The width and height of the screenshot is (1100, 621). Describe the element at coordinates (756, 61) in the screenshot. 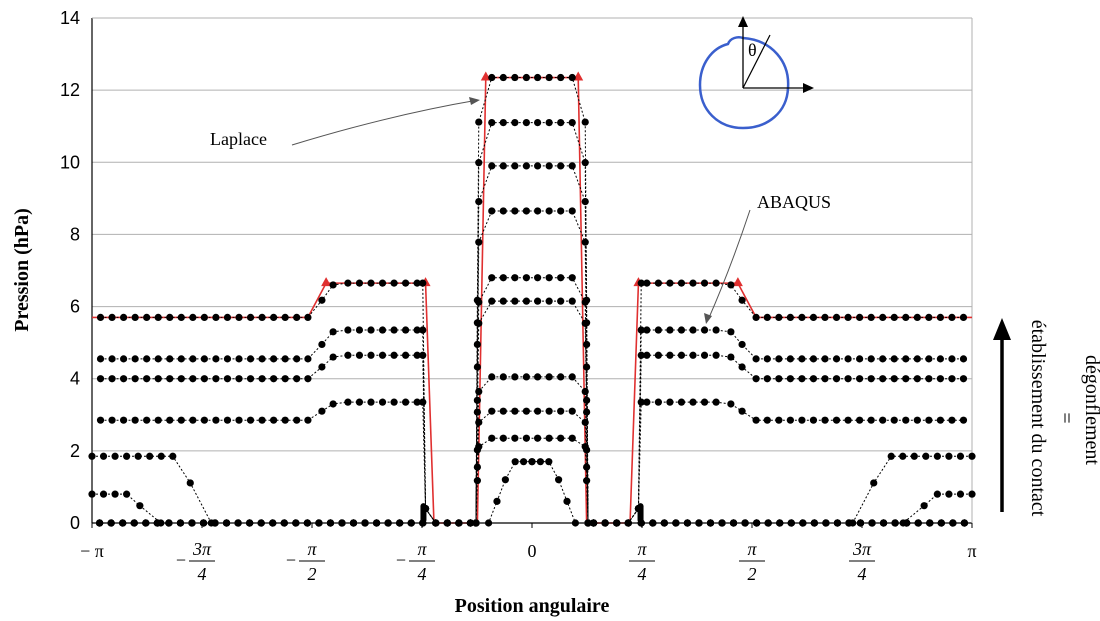

I see `inset-radius-line` at that location.